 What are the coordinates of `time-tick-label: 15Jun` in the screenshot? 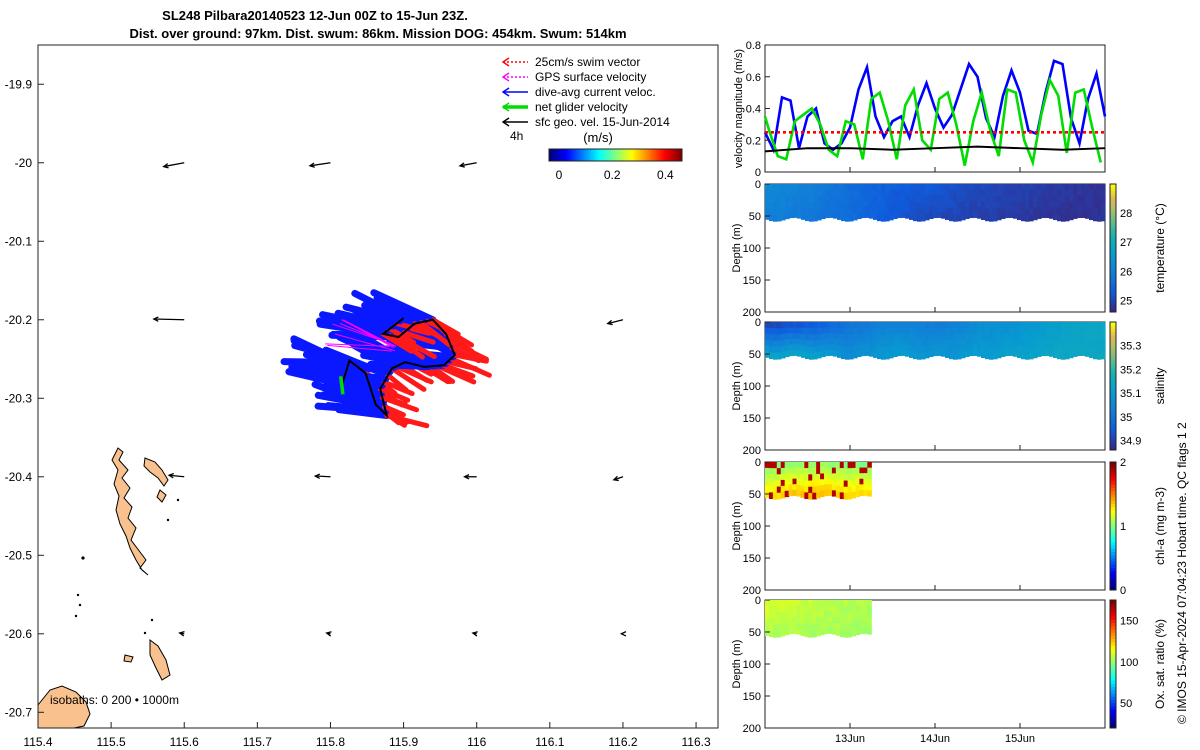 It's located at (1020, 739).